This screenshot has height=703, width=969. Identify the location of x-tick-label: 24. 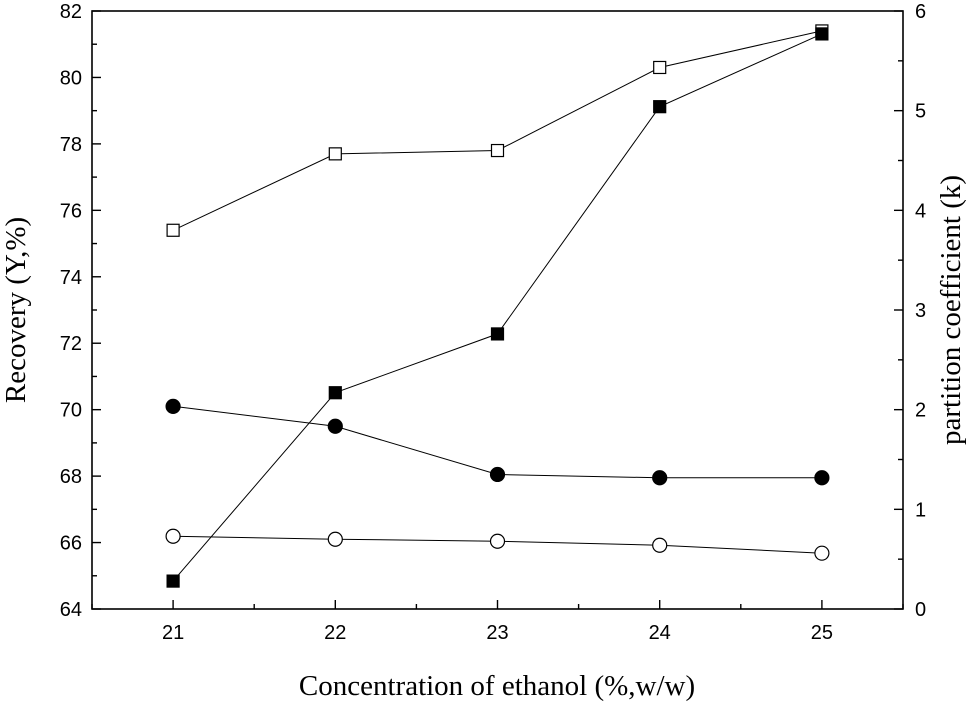
(660, 633).